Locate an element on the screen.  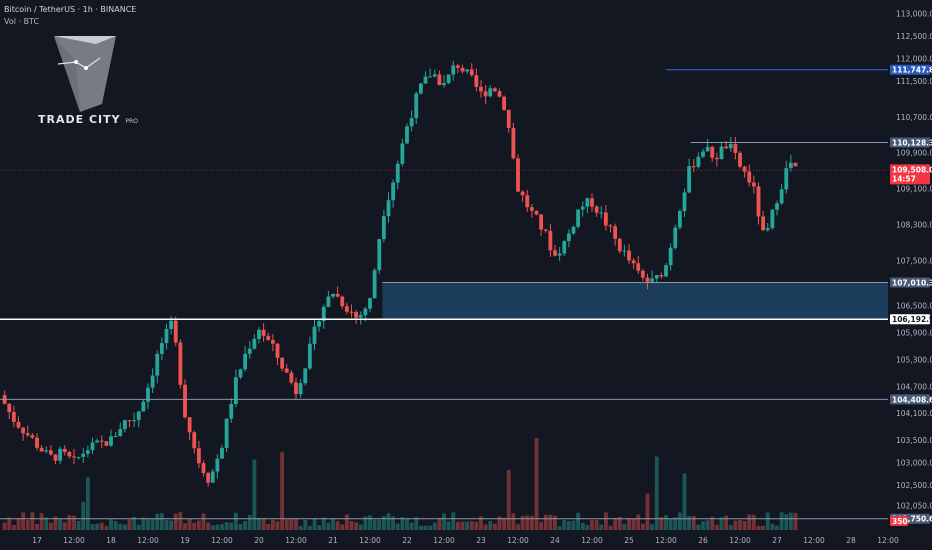
symbol-title: Bitcoin / TetherUS · 1h · BINANCE is located at coordinates (70, 9).